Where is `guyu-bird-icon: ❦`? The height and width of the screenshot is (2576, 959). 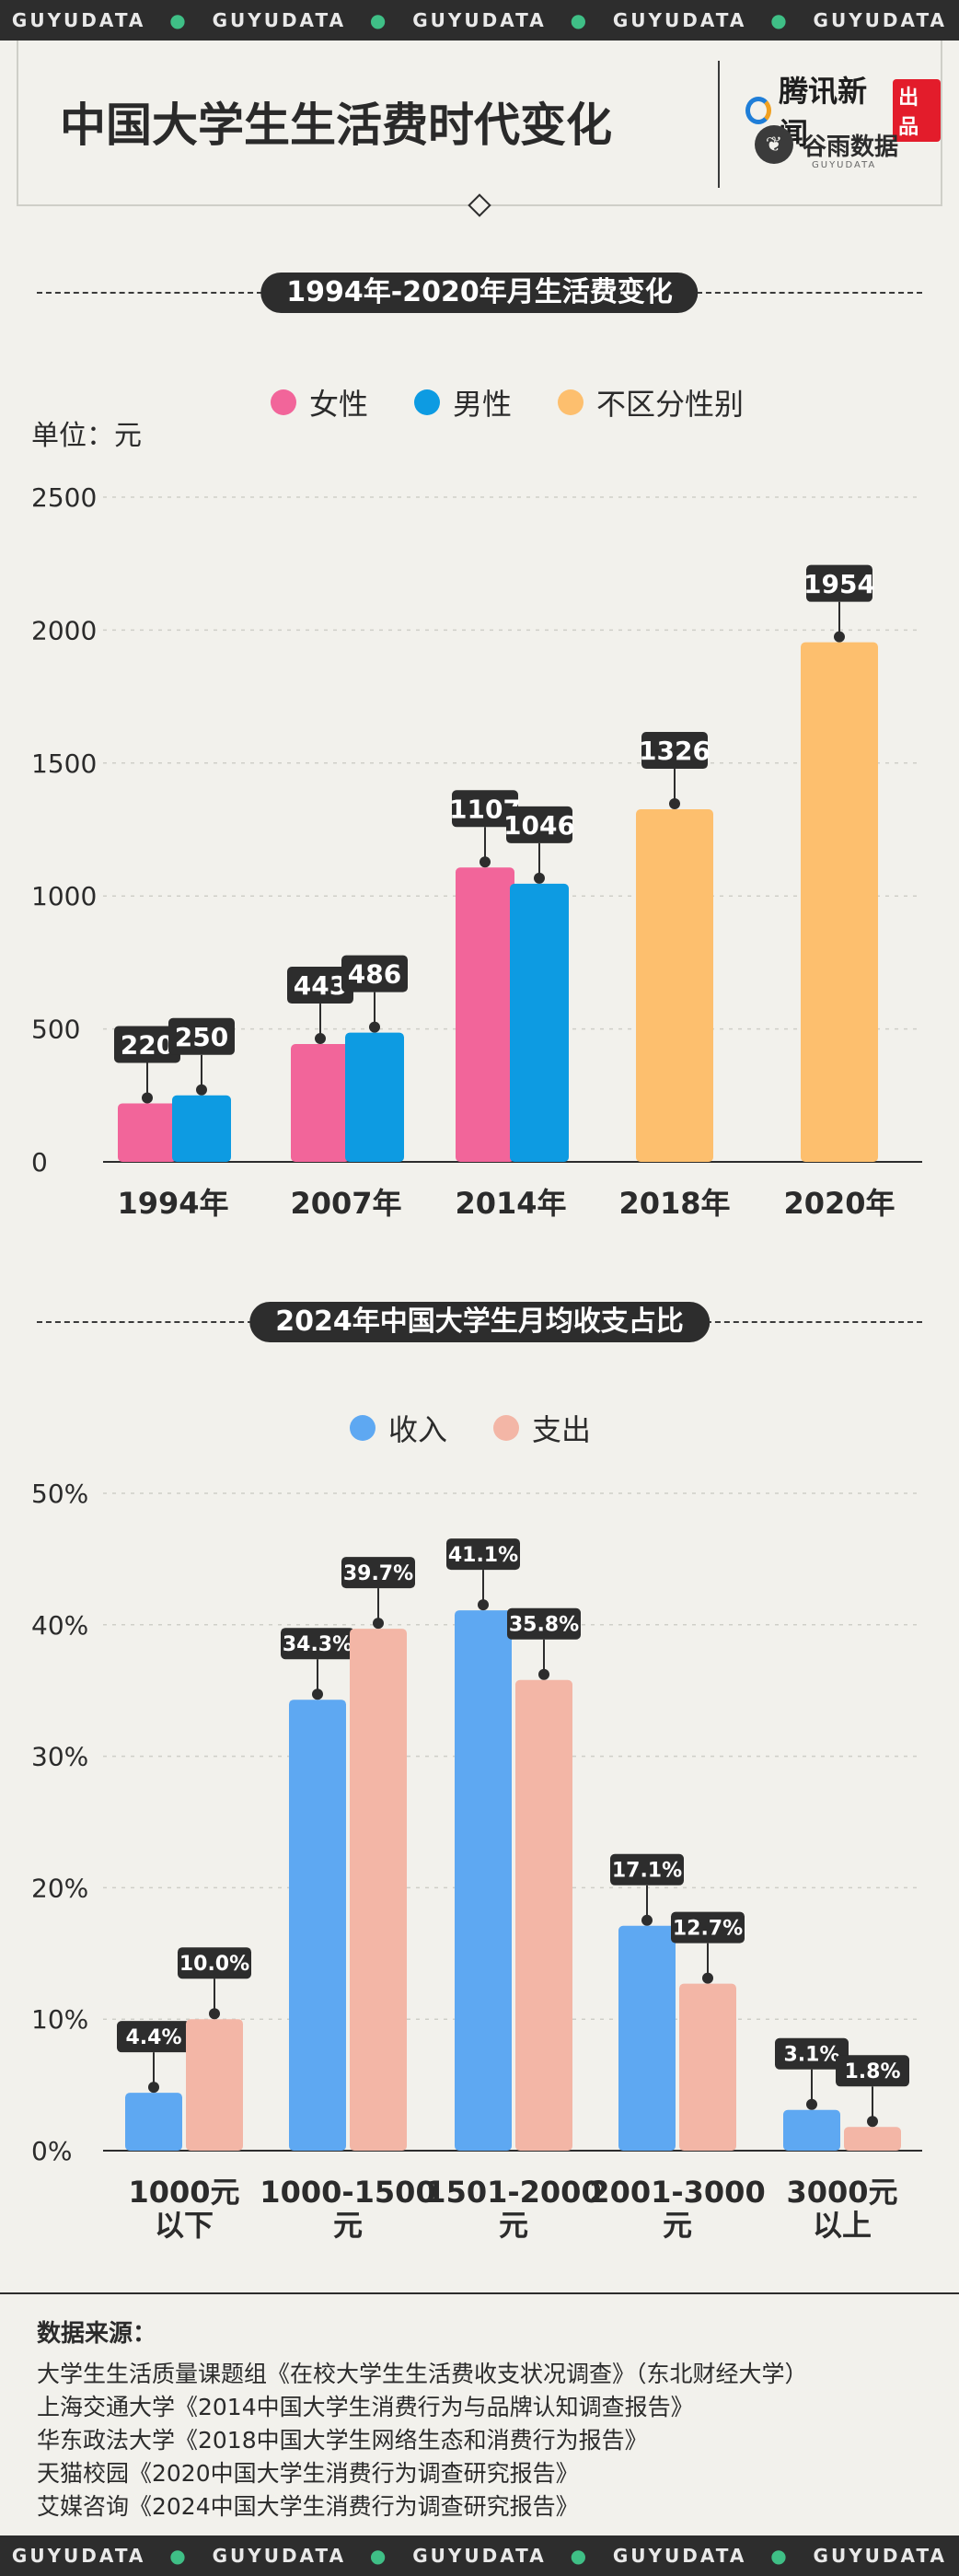 guyu-bird-icon: ❦ is located at coordinates (774, 144).